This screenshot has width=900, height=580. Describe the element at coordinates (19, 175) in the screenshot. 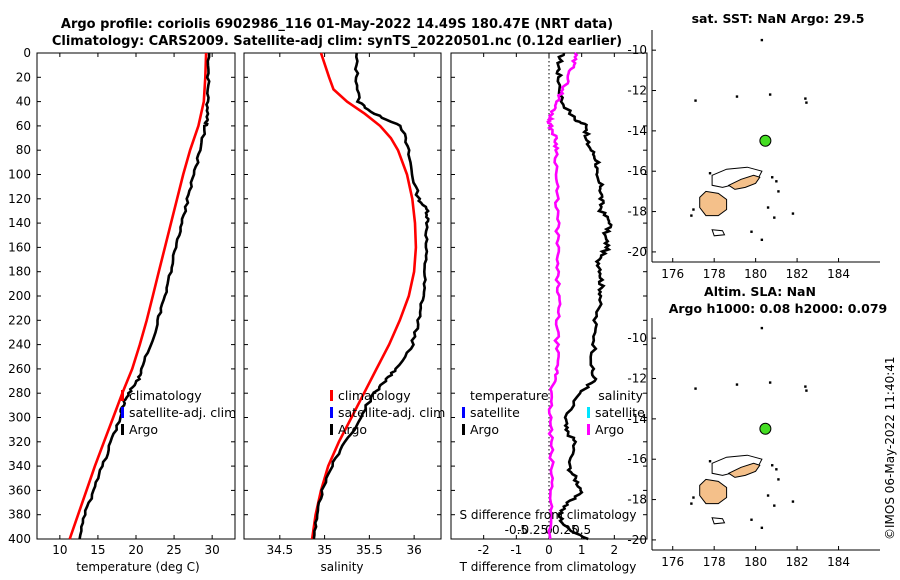

I see `temperature-ytick-label: 100` at that location.